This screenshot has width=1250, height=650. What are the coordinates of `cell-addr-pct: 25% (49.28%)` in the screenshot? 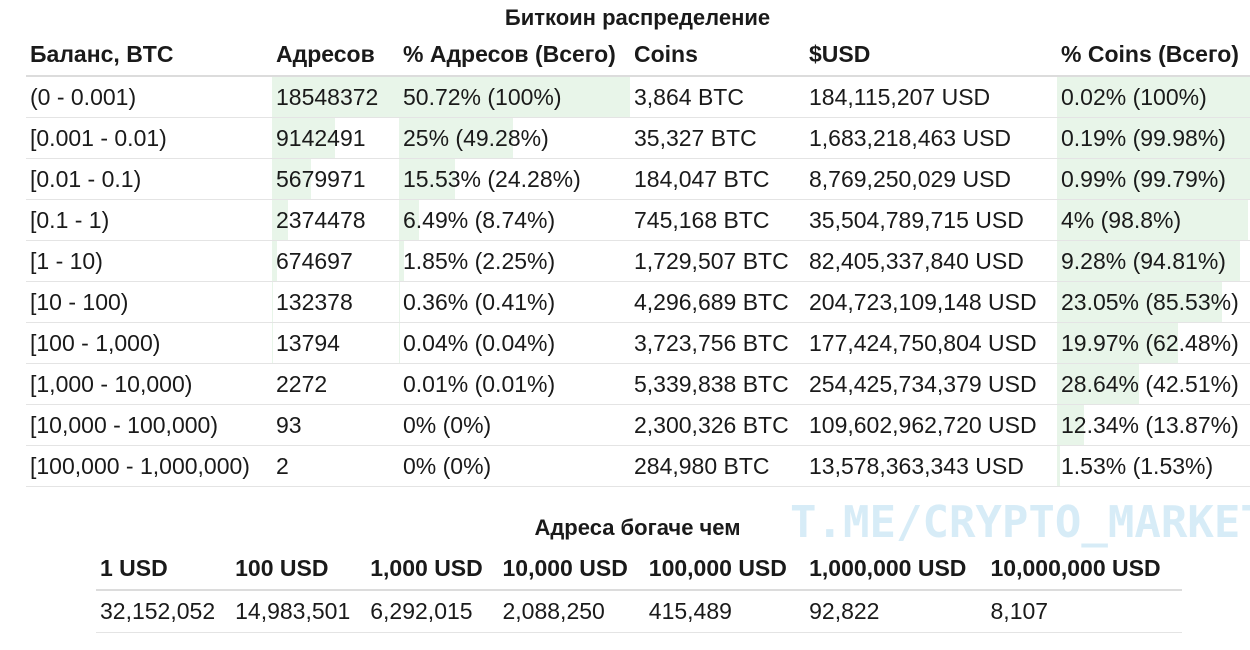 It's located at (514, 138).